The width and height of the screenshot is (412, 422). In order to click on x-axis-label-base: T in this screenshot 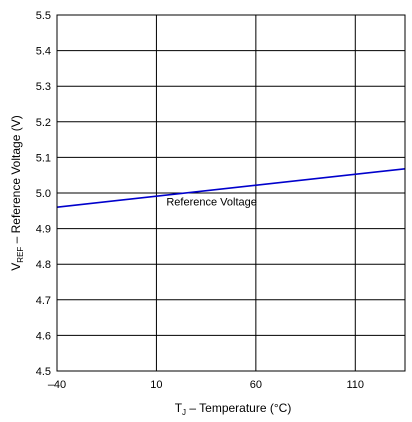, I will do `click(179, 408)`.